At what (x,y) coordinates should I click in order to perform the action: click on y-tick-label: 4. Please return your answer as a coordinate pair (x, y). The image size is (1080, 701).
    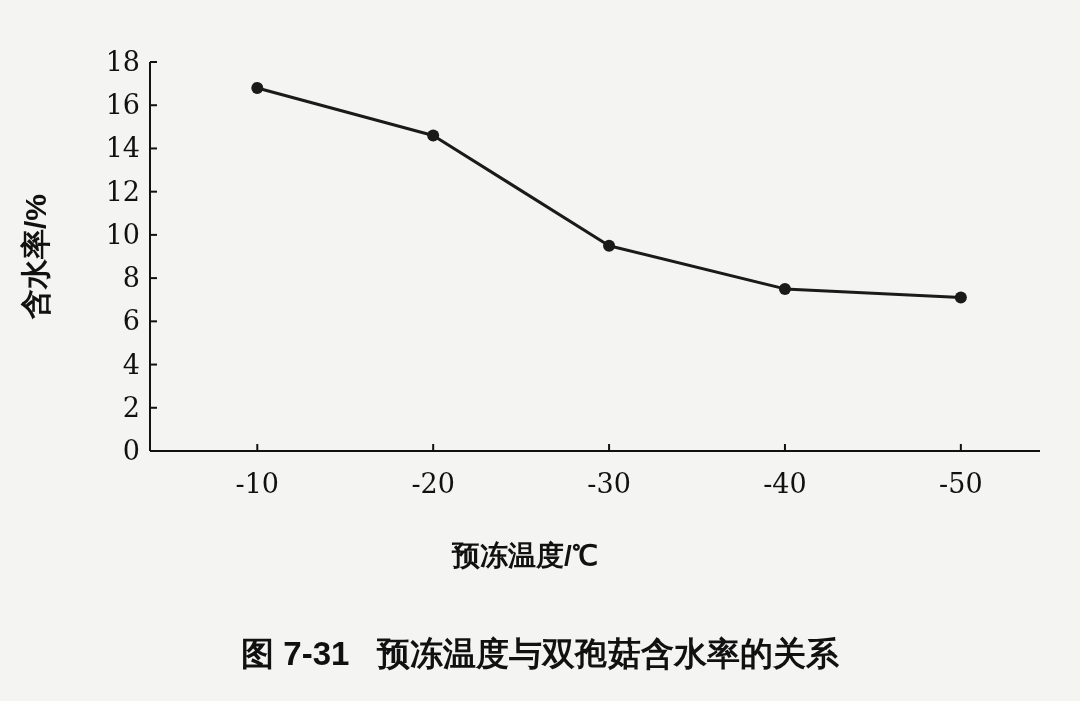
    Looking at the image, I should click on (131, 364).